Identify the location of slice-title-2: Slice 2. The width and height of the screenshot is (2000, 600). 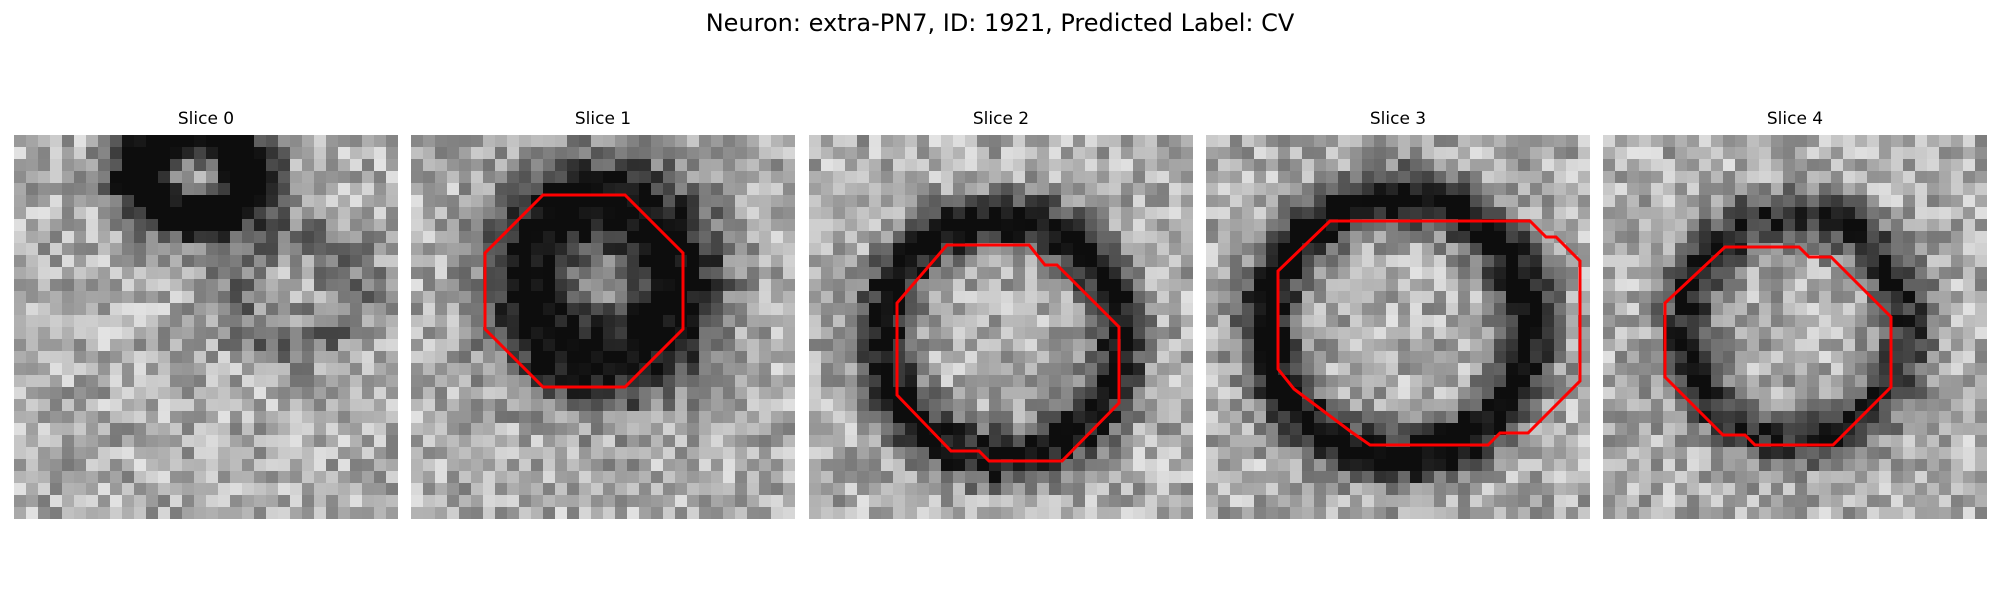
(1001, 119).